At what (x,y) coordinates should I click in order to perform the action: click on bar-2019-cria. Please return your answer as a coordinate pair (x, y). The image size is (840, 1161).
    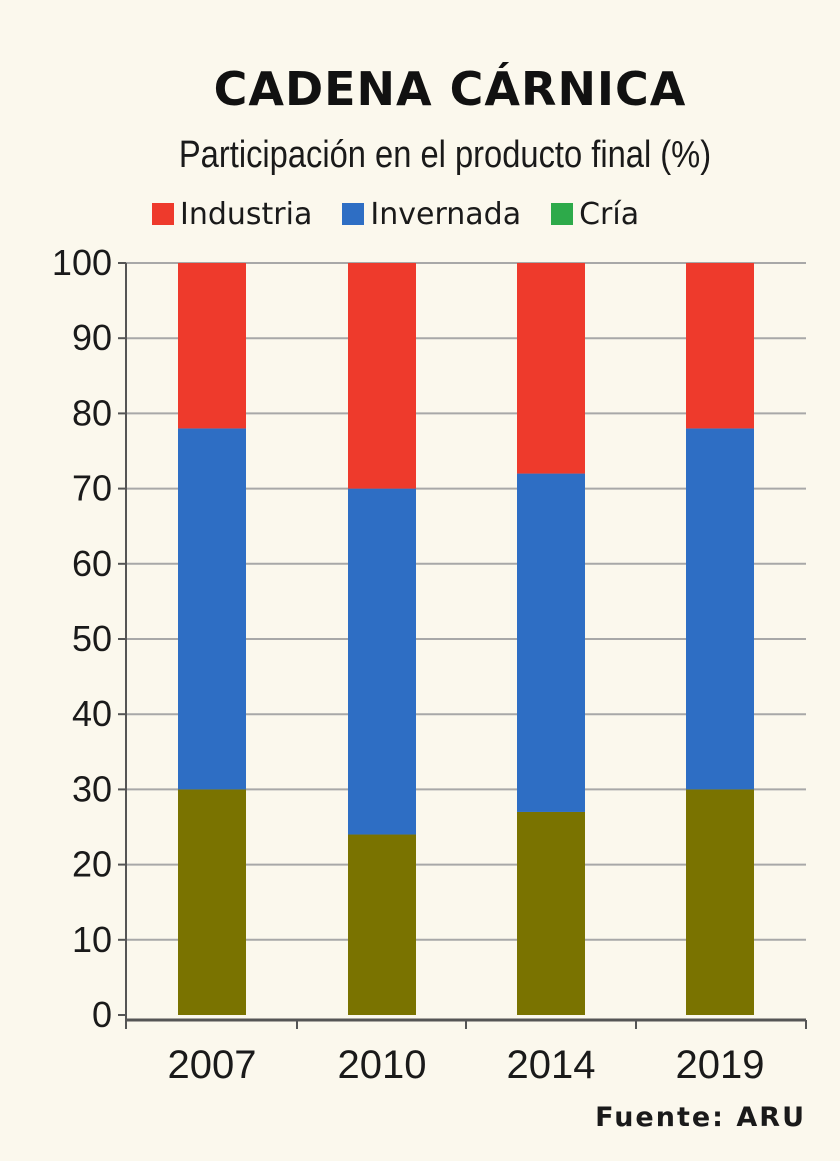
    Looking at the image, I should click on (720, 902).